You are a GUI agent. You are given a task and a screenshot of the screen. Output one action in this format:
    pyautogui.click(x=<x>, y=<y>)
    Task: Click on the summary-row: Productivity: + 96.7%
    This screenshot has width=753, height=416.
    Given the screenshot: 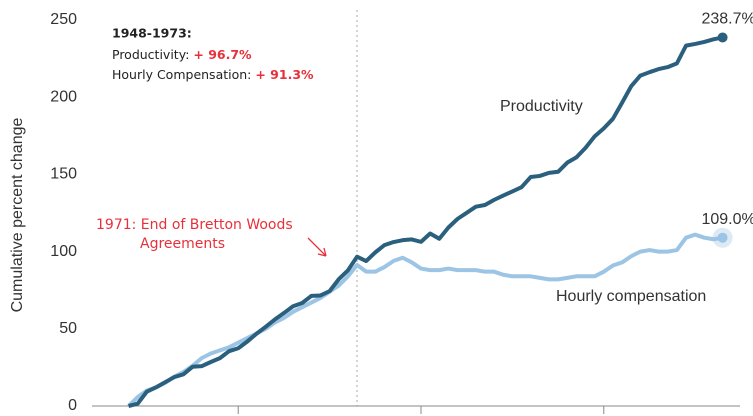 What is the action you would take?
    pyautogui.click(x=182, y=54)
    